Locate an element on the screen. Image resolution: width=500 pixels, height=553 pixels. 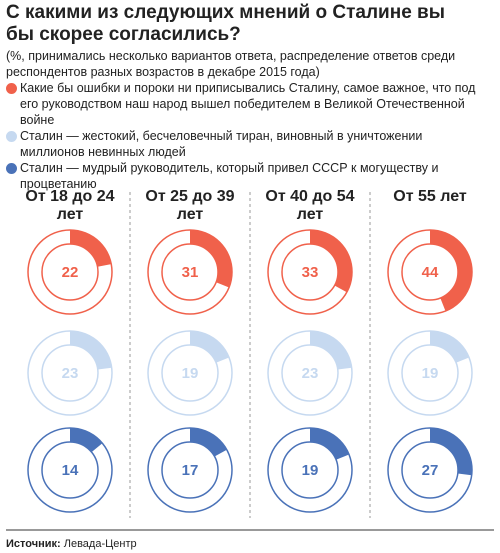
value-label: 33 is located at coordinates (310, 272).